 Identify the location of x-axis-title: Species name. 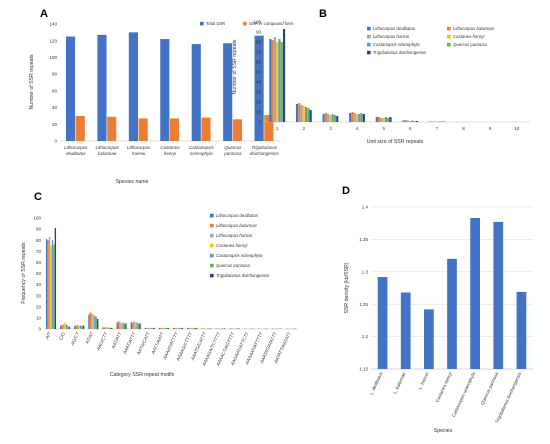
(132, 182).